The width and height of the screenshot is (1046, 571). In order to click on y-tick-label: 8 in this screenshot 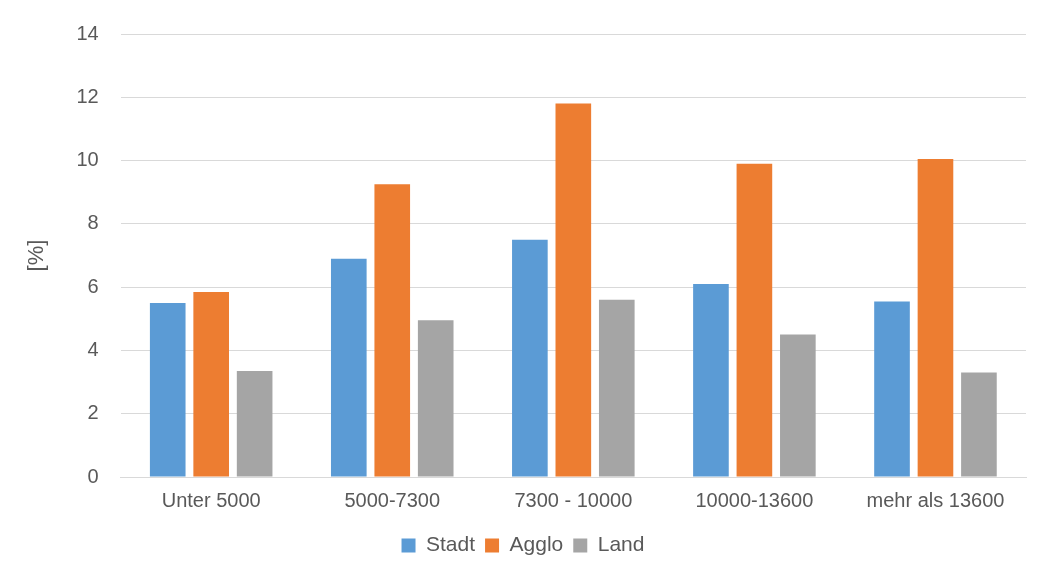, I will do `click(93, 222)`.